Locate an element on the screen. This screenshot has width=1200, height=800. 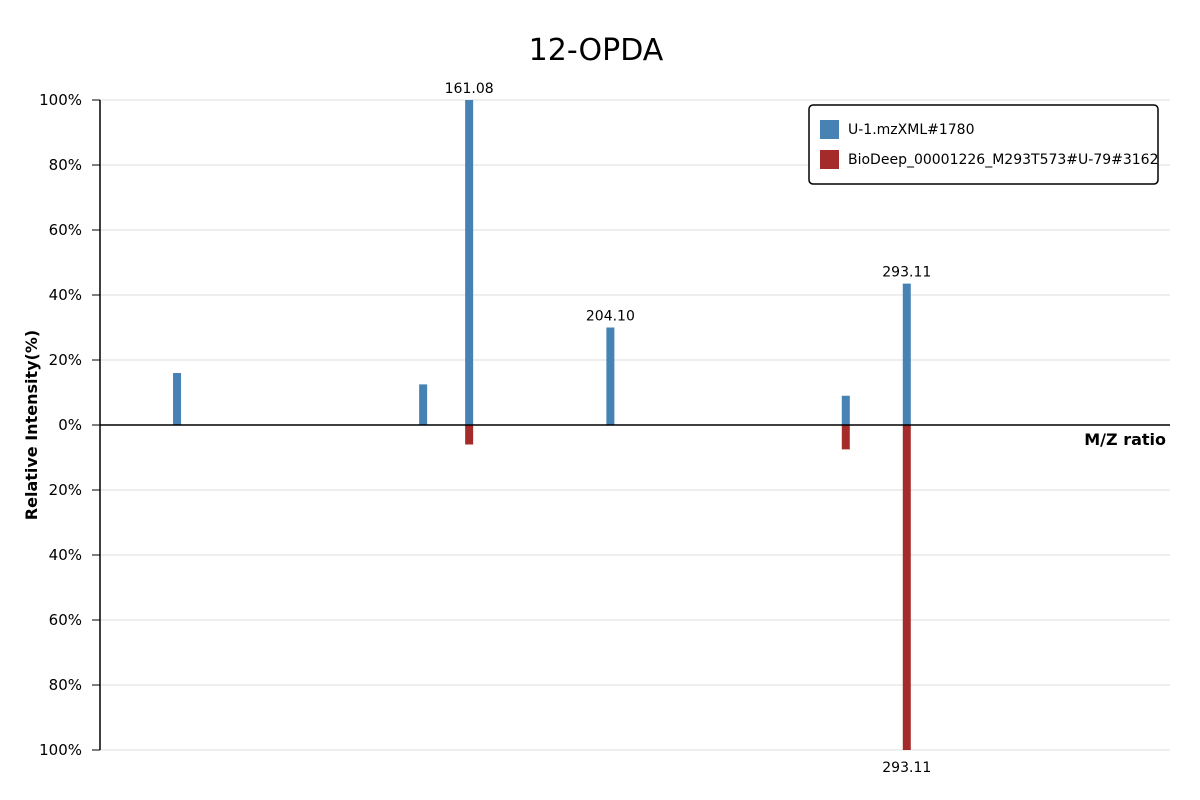
y-axis-label: Relative Intensity(%) is located at coordinates (31, 425).